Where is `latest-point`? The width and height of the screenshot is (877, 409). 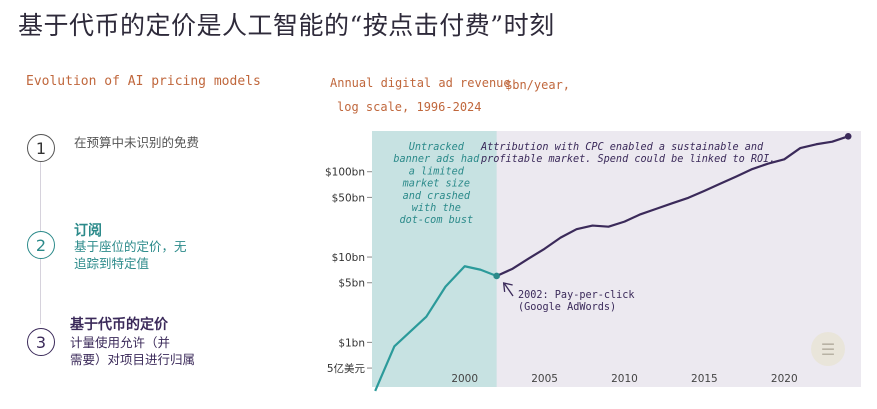
latest-point is located at coordinates (848, 136).